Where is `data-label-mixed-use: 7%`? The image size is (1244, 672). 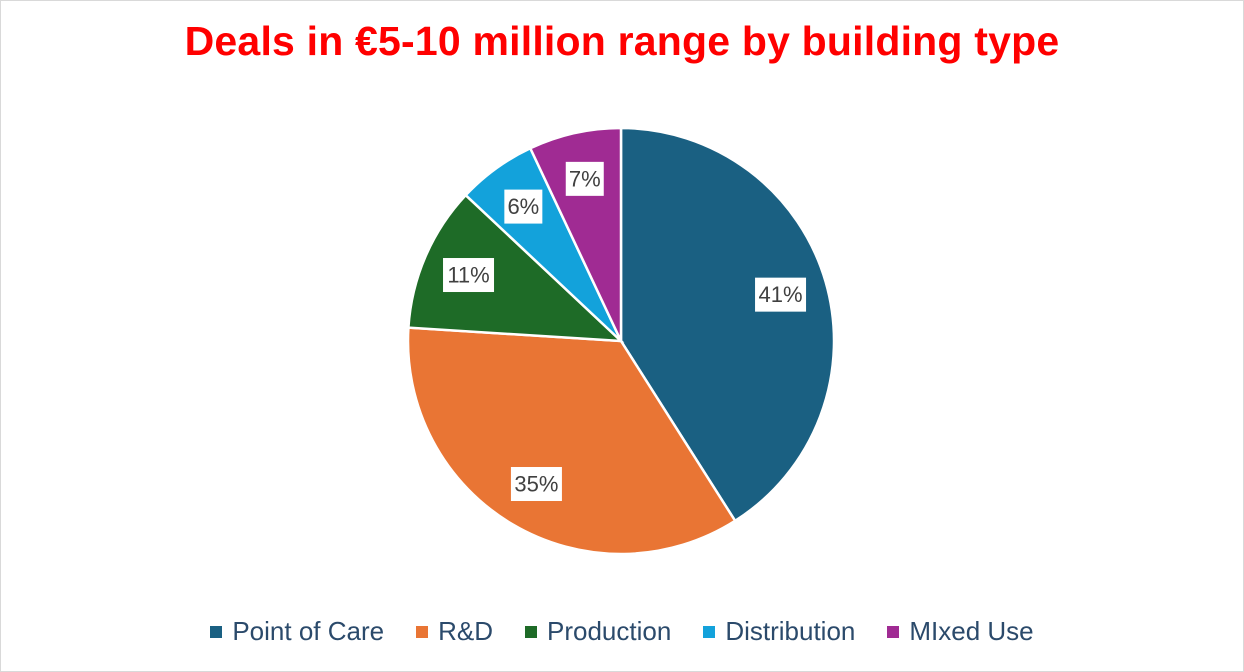 data-label-mixed-use: 7% is located at coordinates (584, 178).